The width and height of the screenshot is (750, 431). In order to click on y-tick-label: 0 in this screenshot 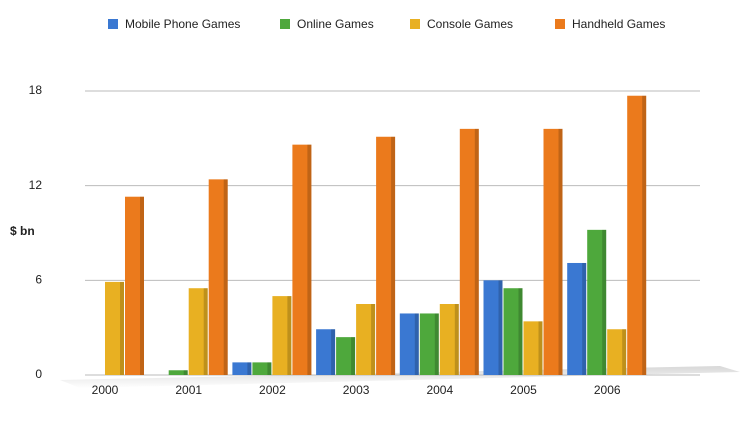, I will do `click(38, 374)`.